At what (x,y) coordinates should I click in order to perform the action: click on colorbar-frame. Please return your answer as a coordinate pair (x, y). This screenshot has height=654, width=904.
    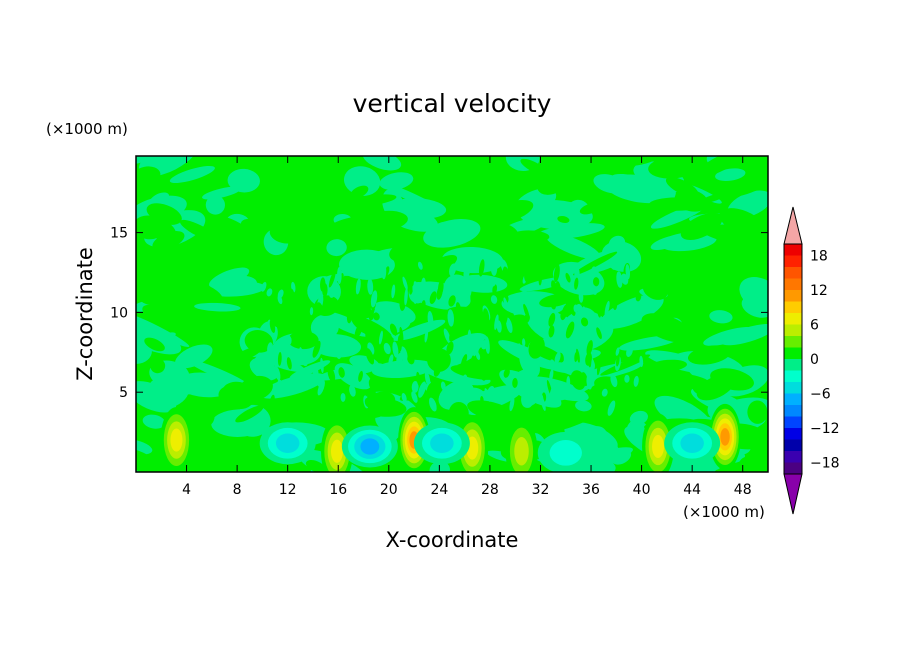
    Looking at the image, I should click on (793, 359).